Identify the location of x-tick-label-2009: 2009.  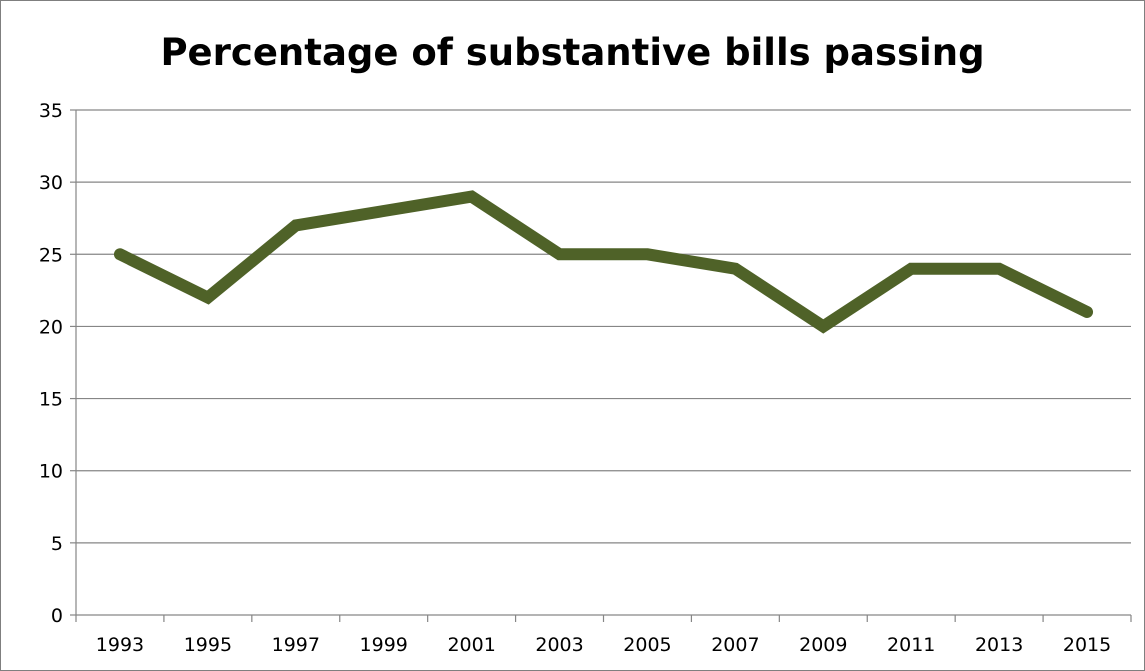
(823, 645).